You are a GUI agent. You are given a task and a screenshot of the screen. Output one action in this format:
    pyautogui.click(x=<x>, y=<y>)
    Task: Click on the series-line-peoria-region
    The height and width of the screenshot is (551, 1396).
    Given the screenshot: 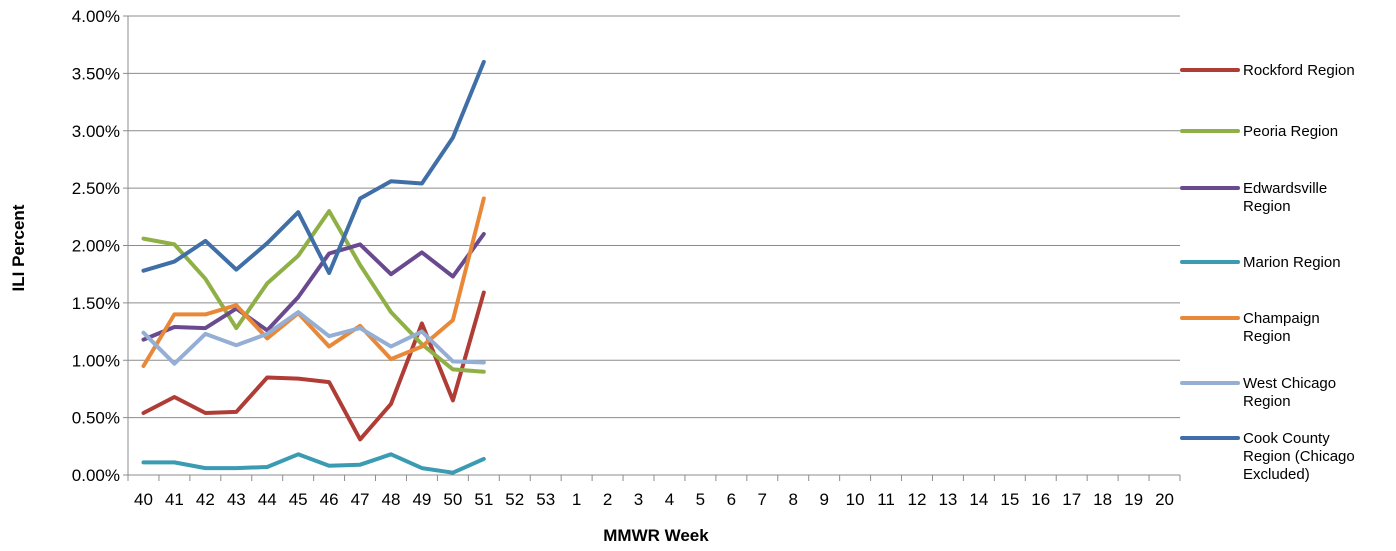 What is the action you would take?
    pyautogui.click(x=313, y=291)
    